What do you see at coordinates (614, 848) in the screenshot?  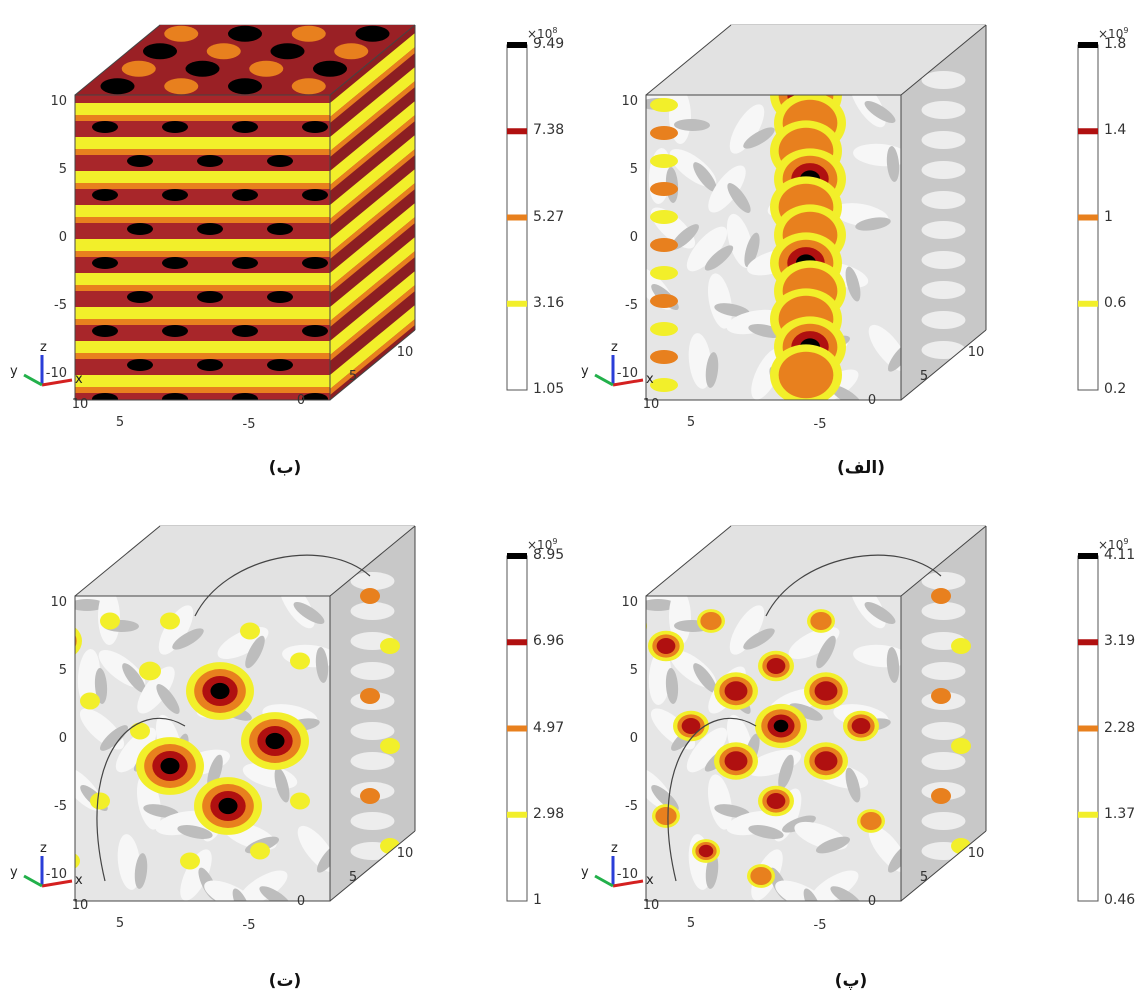 I see `triad-z-label: z` at bounding box center [614, 848].